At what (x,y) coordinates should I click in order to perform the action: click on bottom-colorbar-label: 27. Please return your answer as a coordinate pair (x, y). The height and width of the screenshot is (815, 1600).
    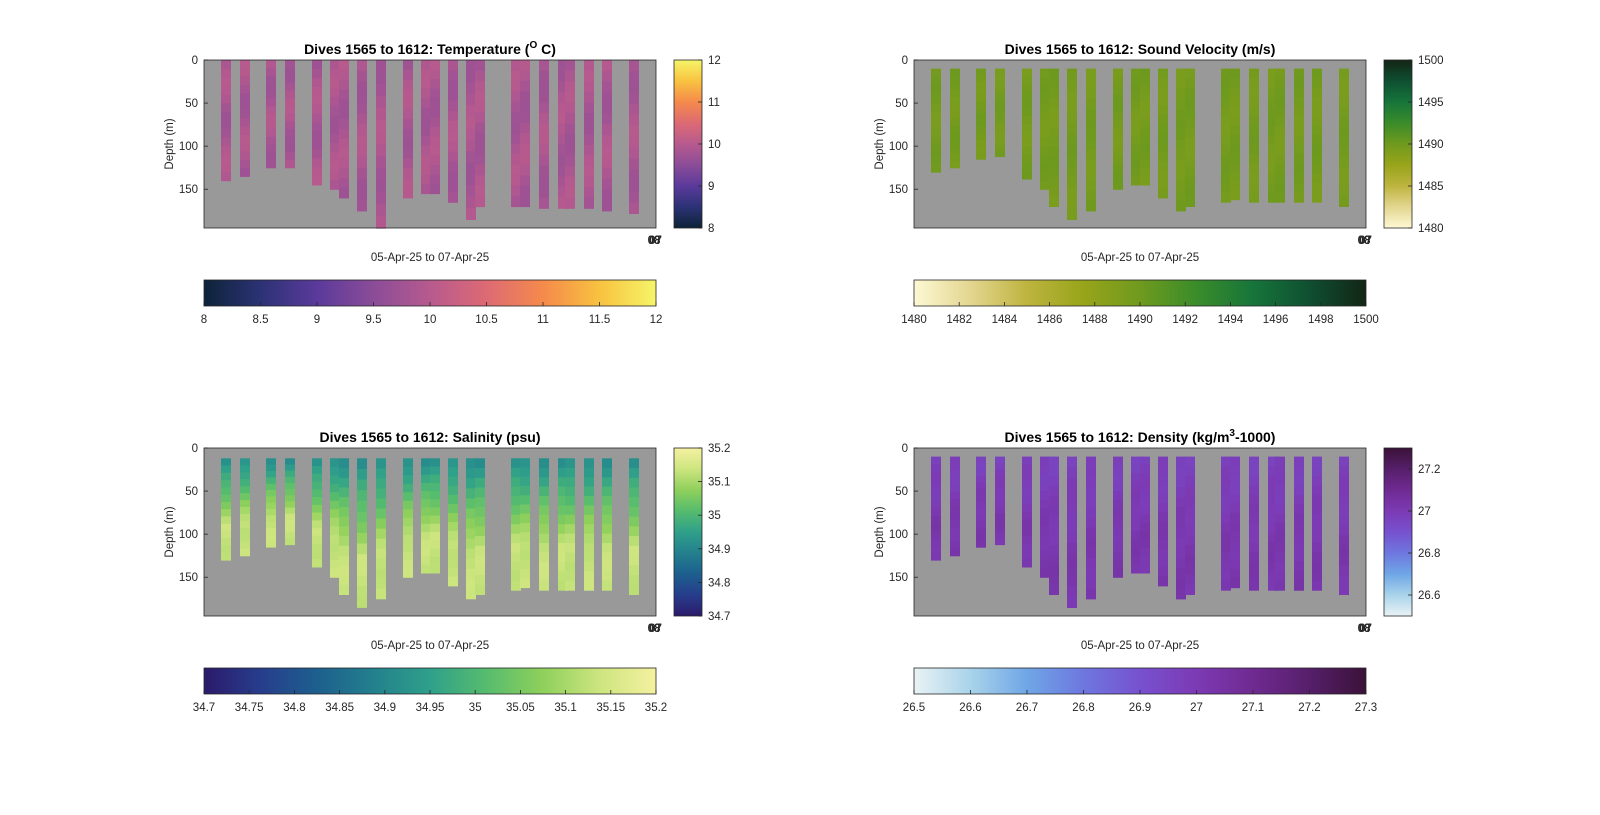
    Looking at the image, I should click on (1196, 708).